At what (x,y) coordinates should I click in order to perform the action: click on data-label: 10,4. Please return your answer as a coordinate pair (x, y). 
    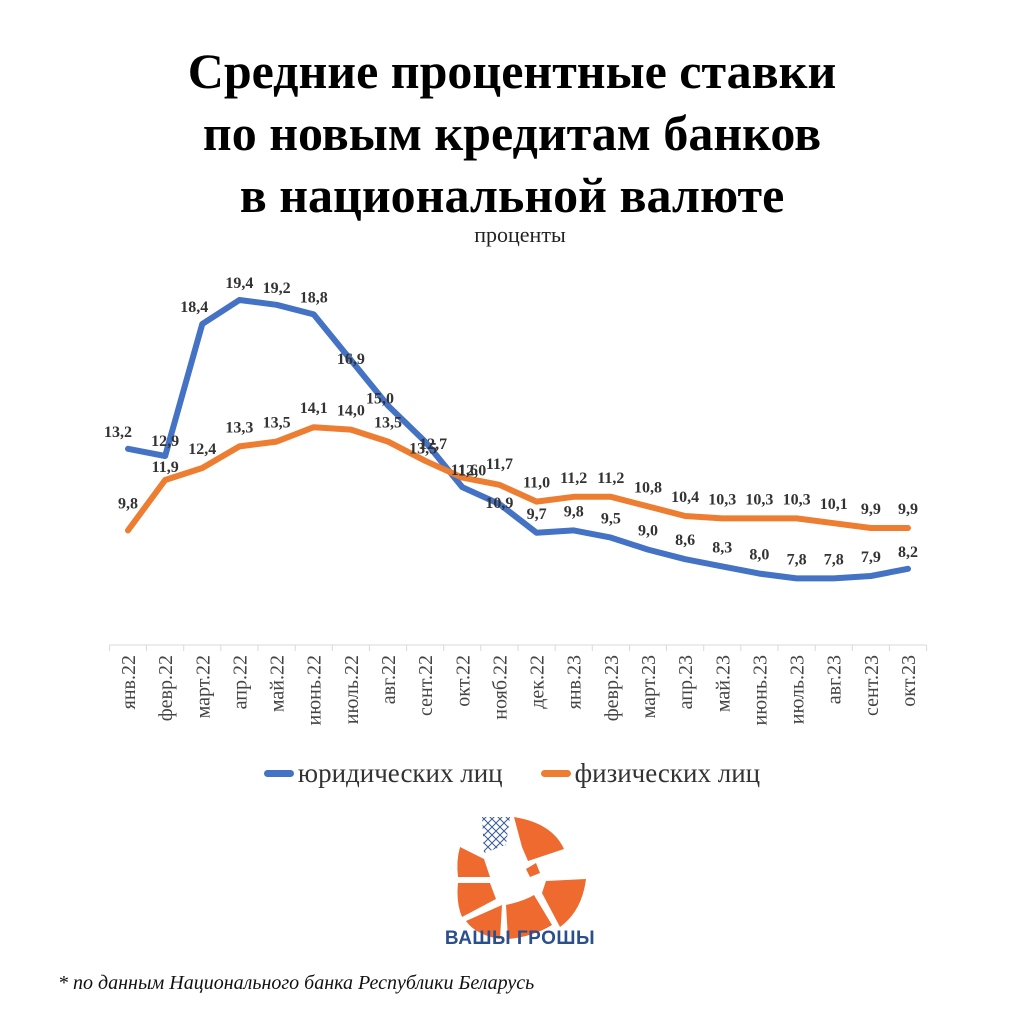
    Looking at the image, I should click on (685, 497).